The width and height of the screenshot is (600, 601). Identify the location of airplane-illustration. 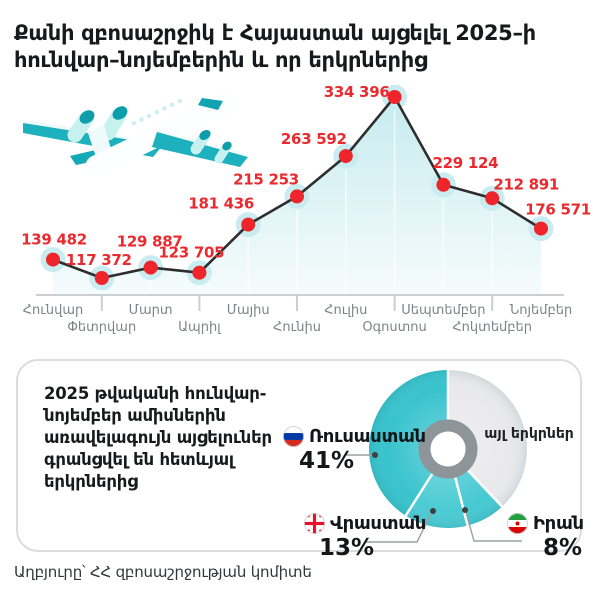
(135, 134).